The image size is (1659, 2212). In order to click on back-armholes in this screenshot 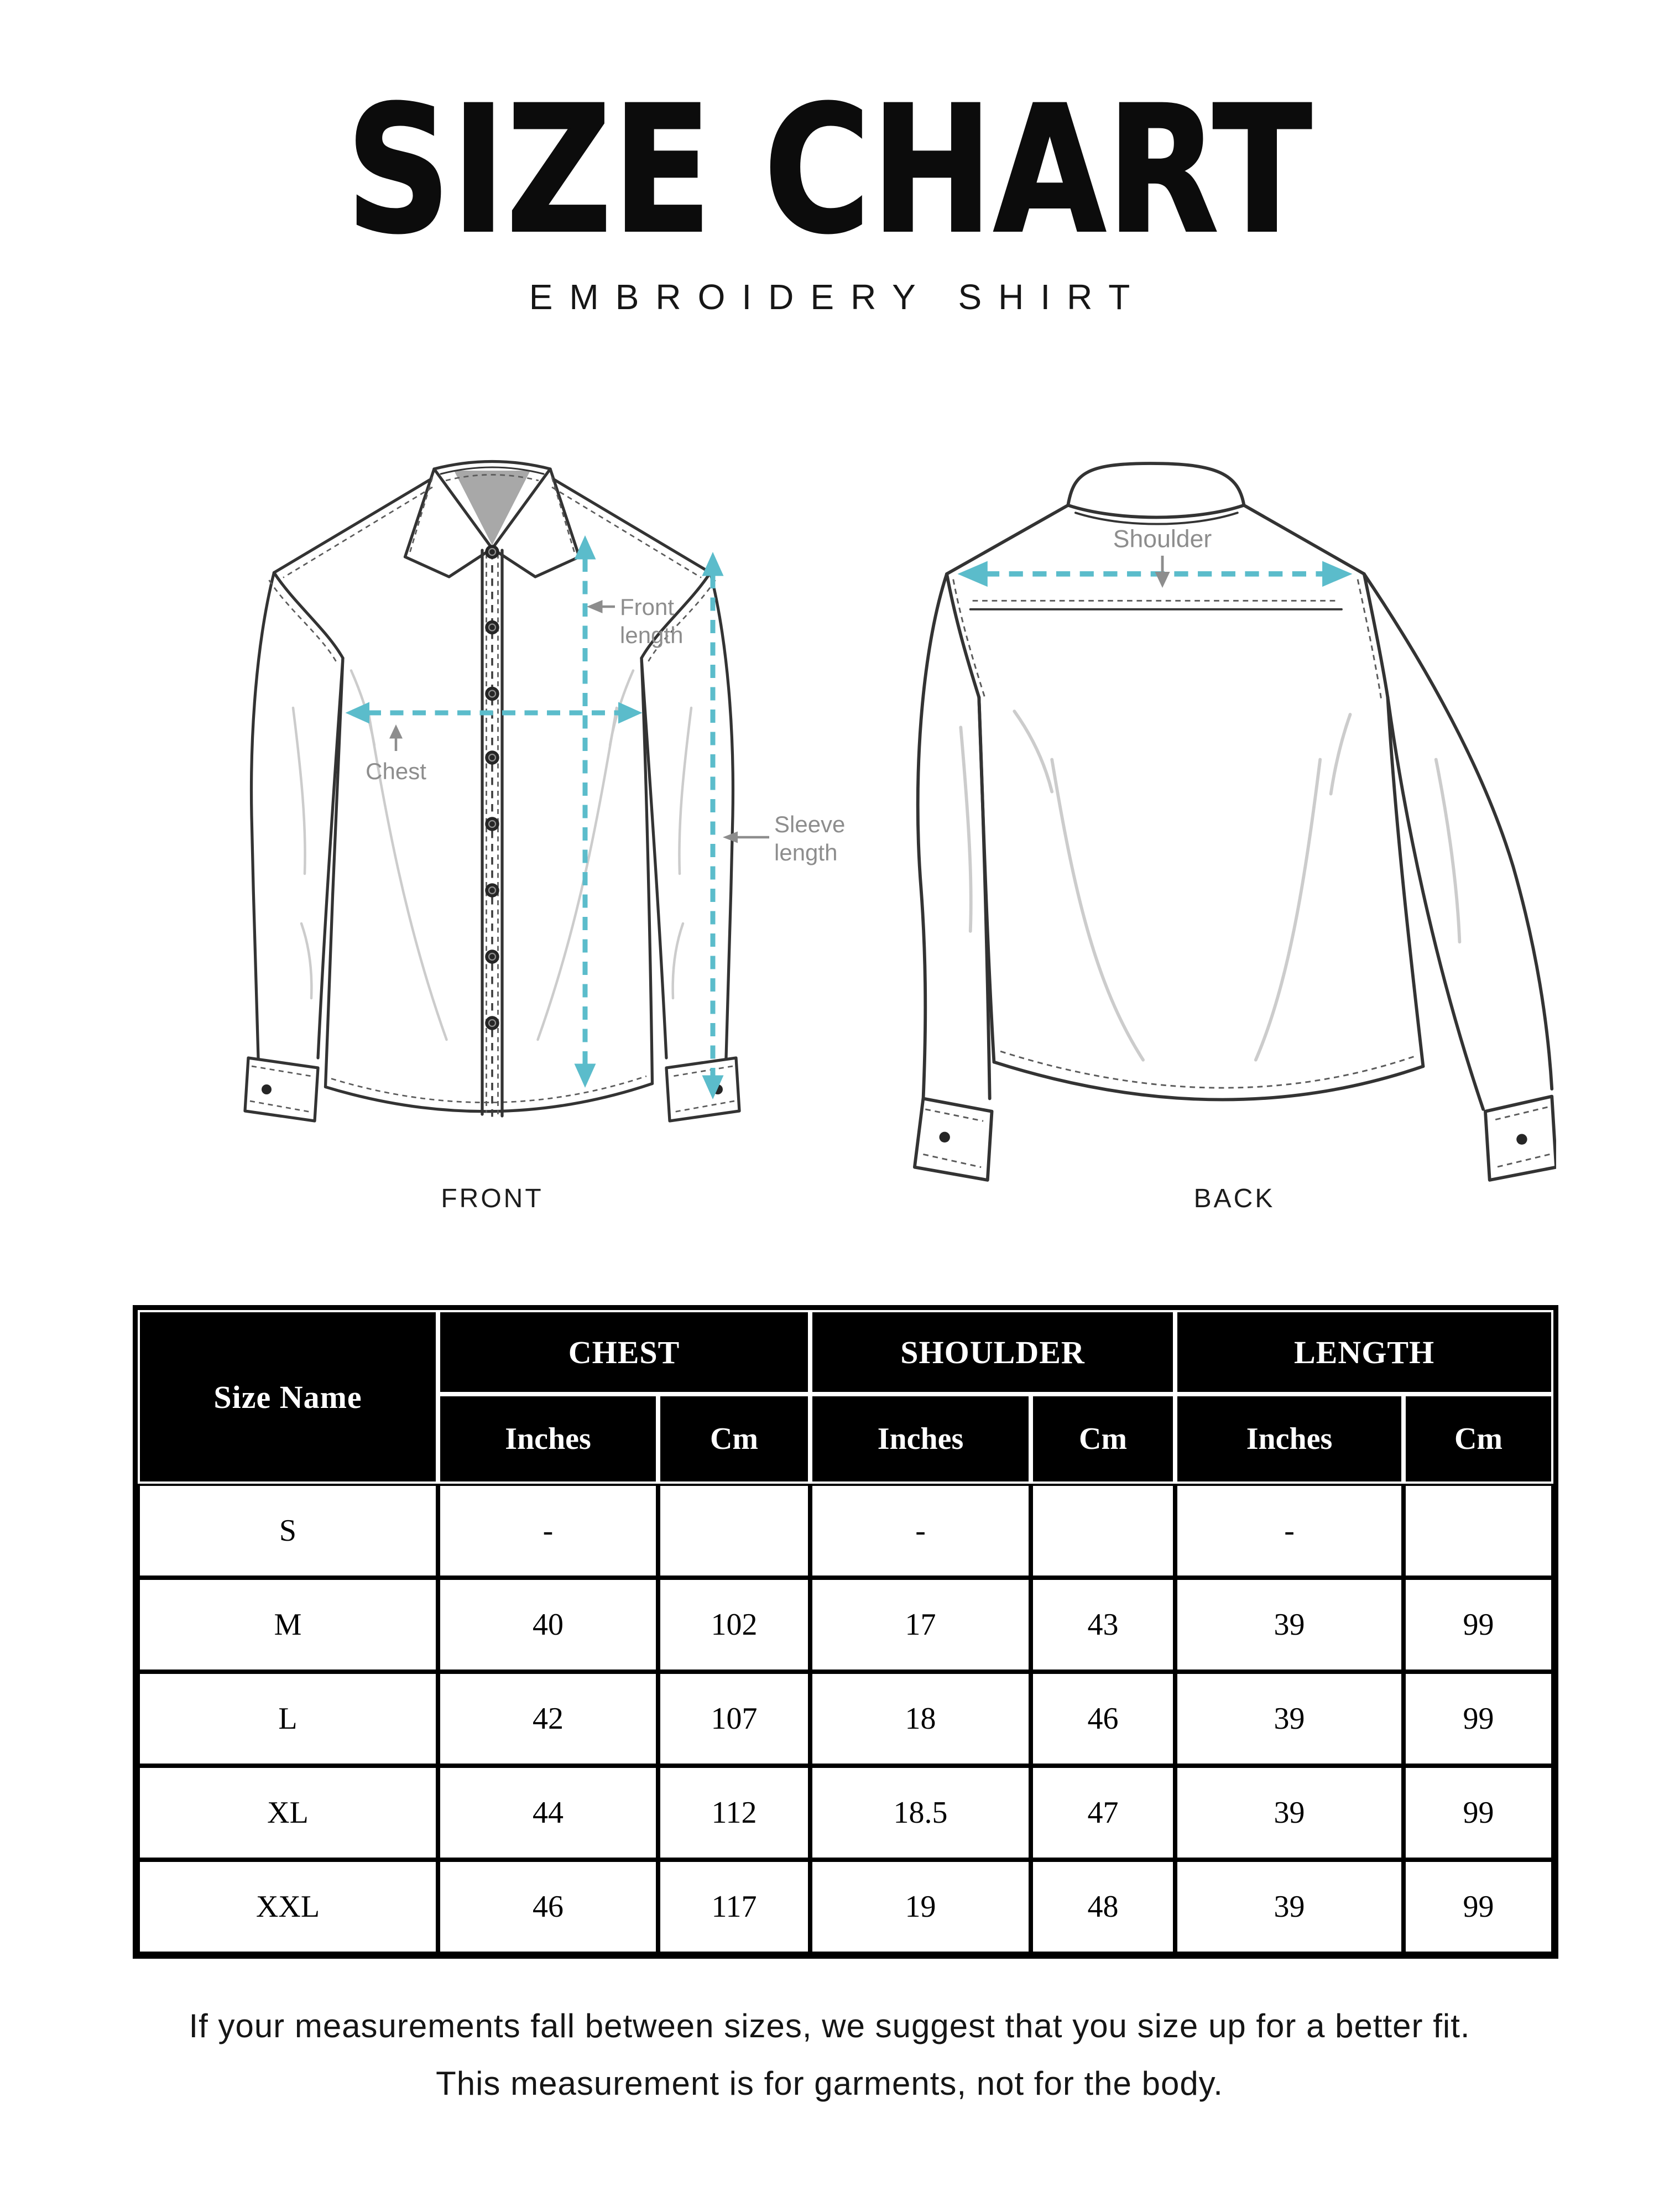, I will do `click(1168, 636)`.